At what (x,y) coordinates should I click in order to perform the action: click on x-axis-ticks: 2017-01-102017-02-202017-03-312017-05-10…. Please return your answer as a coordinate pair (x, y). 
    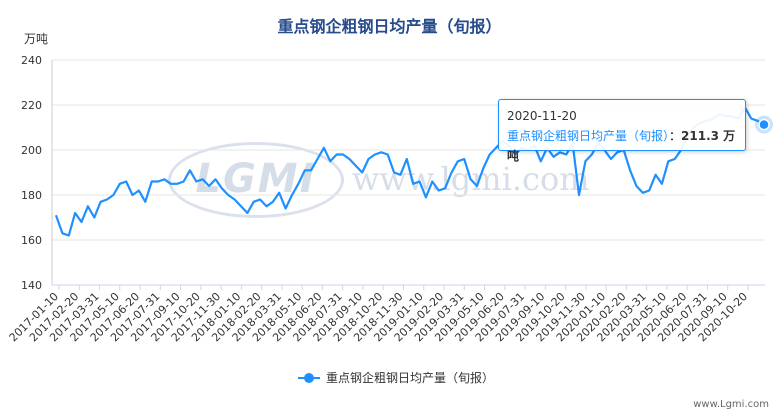
    Looking at the image, I should click on (378, 314).